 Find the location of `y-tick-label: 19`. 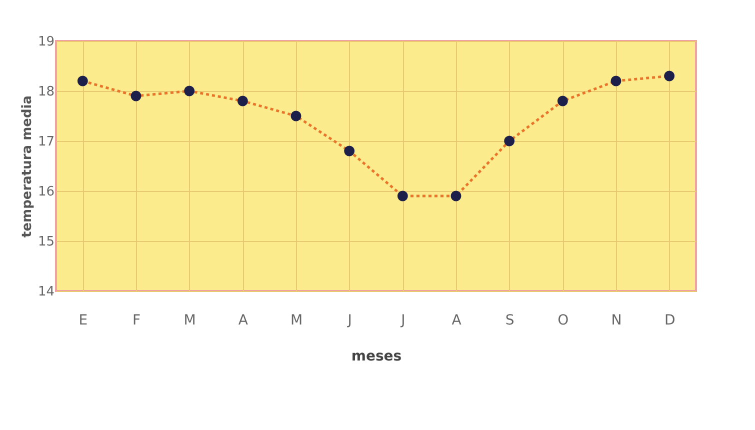

y-tick-label: 19 is located at coordinates (46, 42).